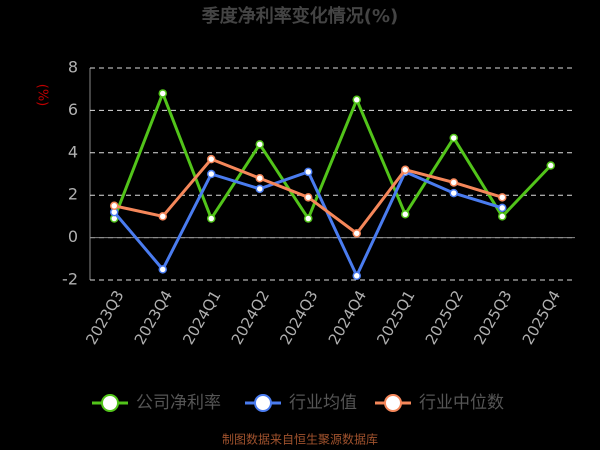  I want to click on x-tick-label: 2024Q4, so click(347, 317).